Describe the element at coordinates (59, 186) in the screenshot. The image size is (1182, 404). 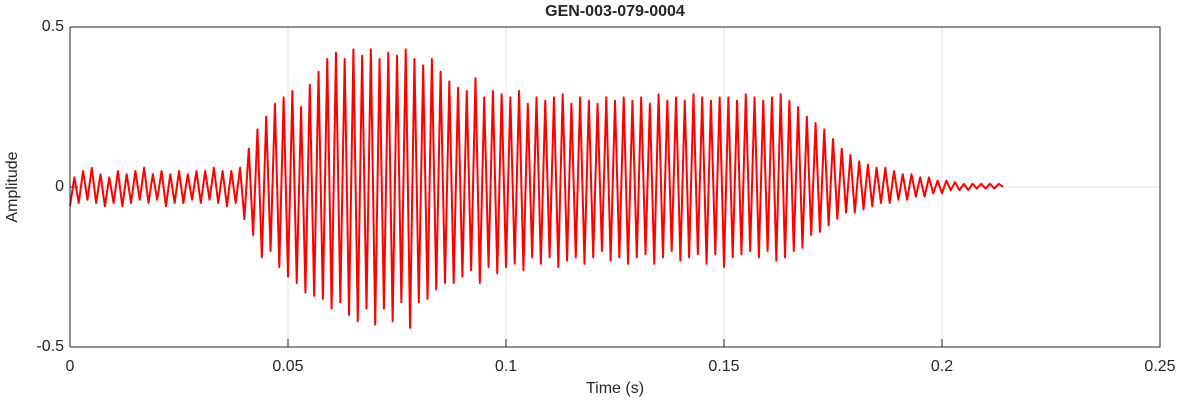
I see `y-tick-label: 0` at that location.